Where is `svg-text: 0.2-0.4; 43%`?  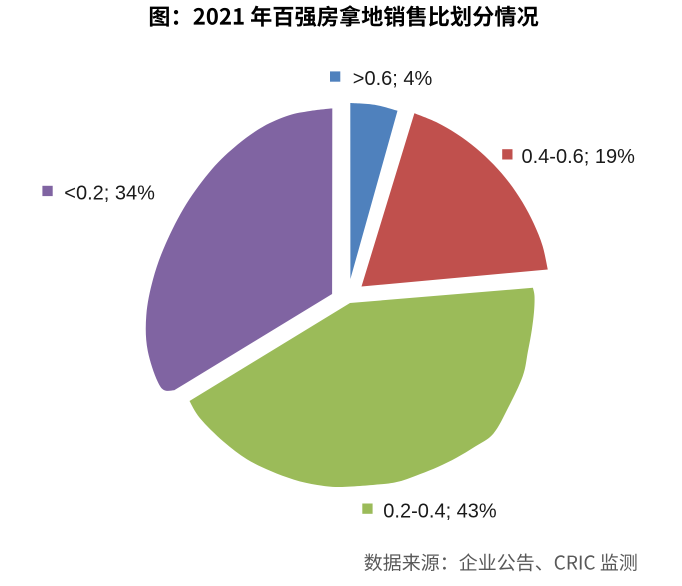
svg-text: 0.2-0.4; 43% is located at coordinates (440, 511).